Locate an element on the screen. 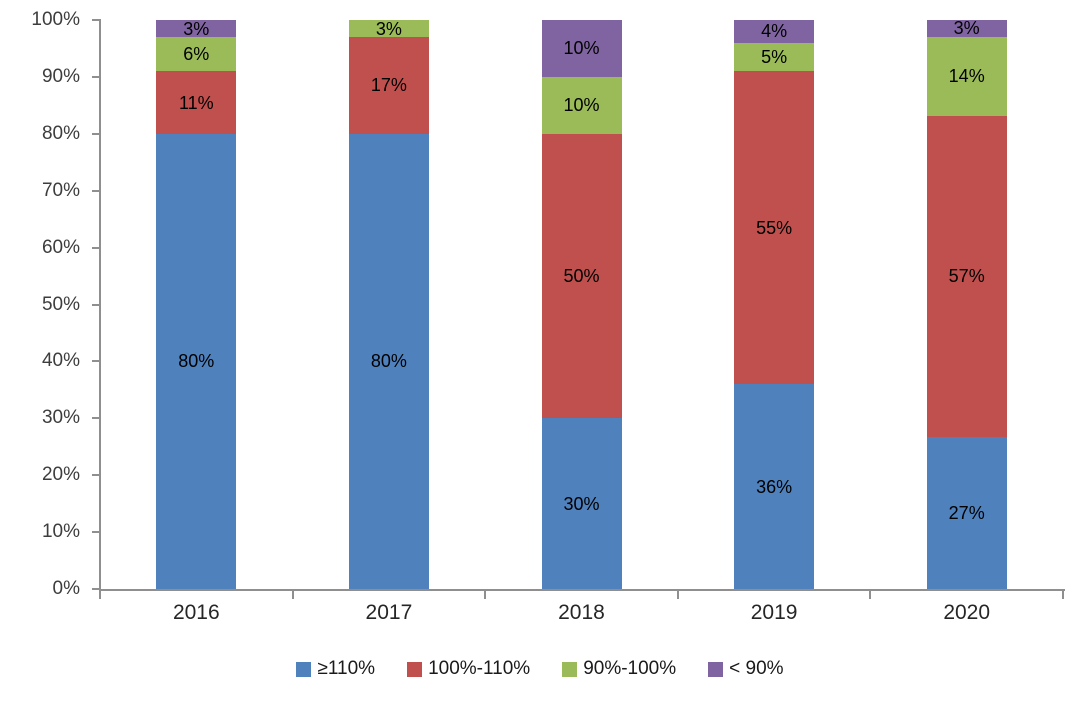 This screenshot has height=703, width=1080. y-axis-tick-label: 70% is located at coordinates (60, 190).